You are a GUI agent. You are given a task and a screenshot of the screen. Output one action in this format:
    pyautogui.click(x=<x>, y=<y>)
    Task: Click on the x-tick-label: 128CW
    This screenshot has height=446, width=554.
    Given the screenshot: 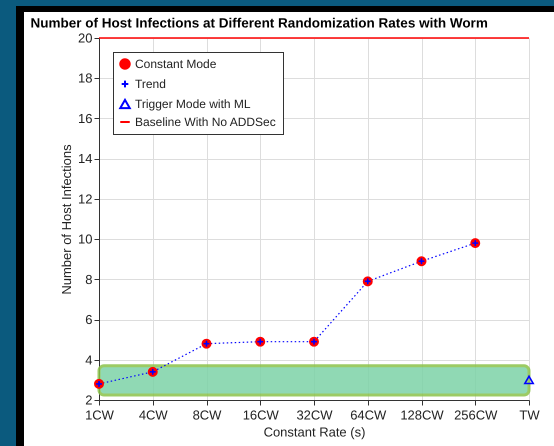 What is the action you would take?
    pyautogui.click(x=422, y=415)
    